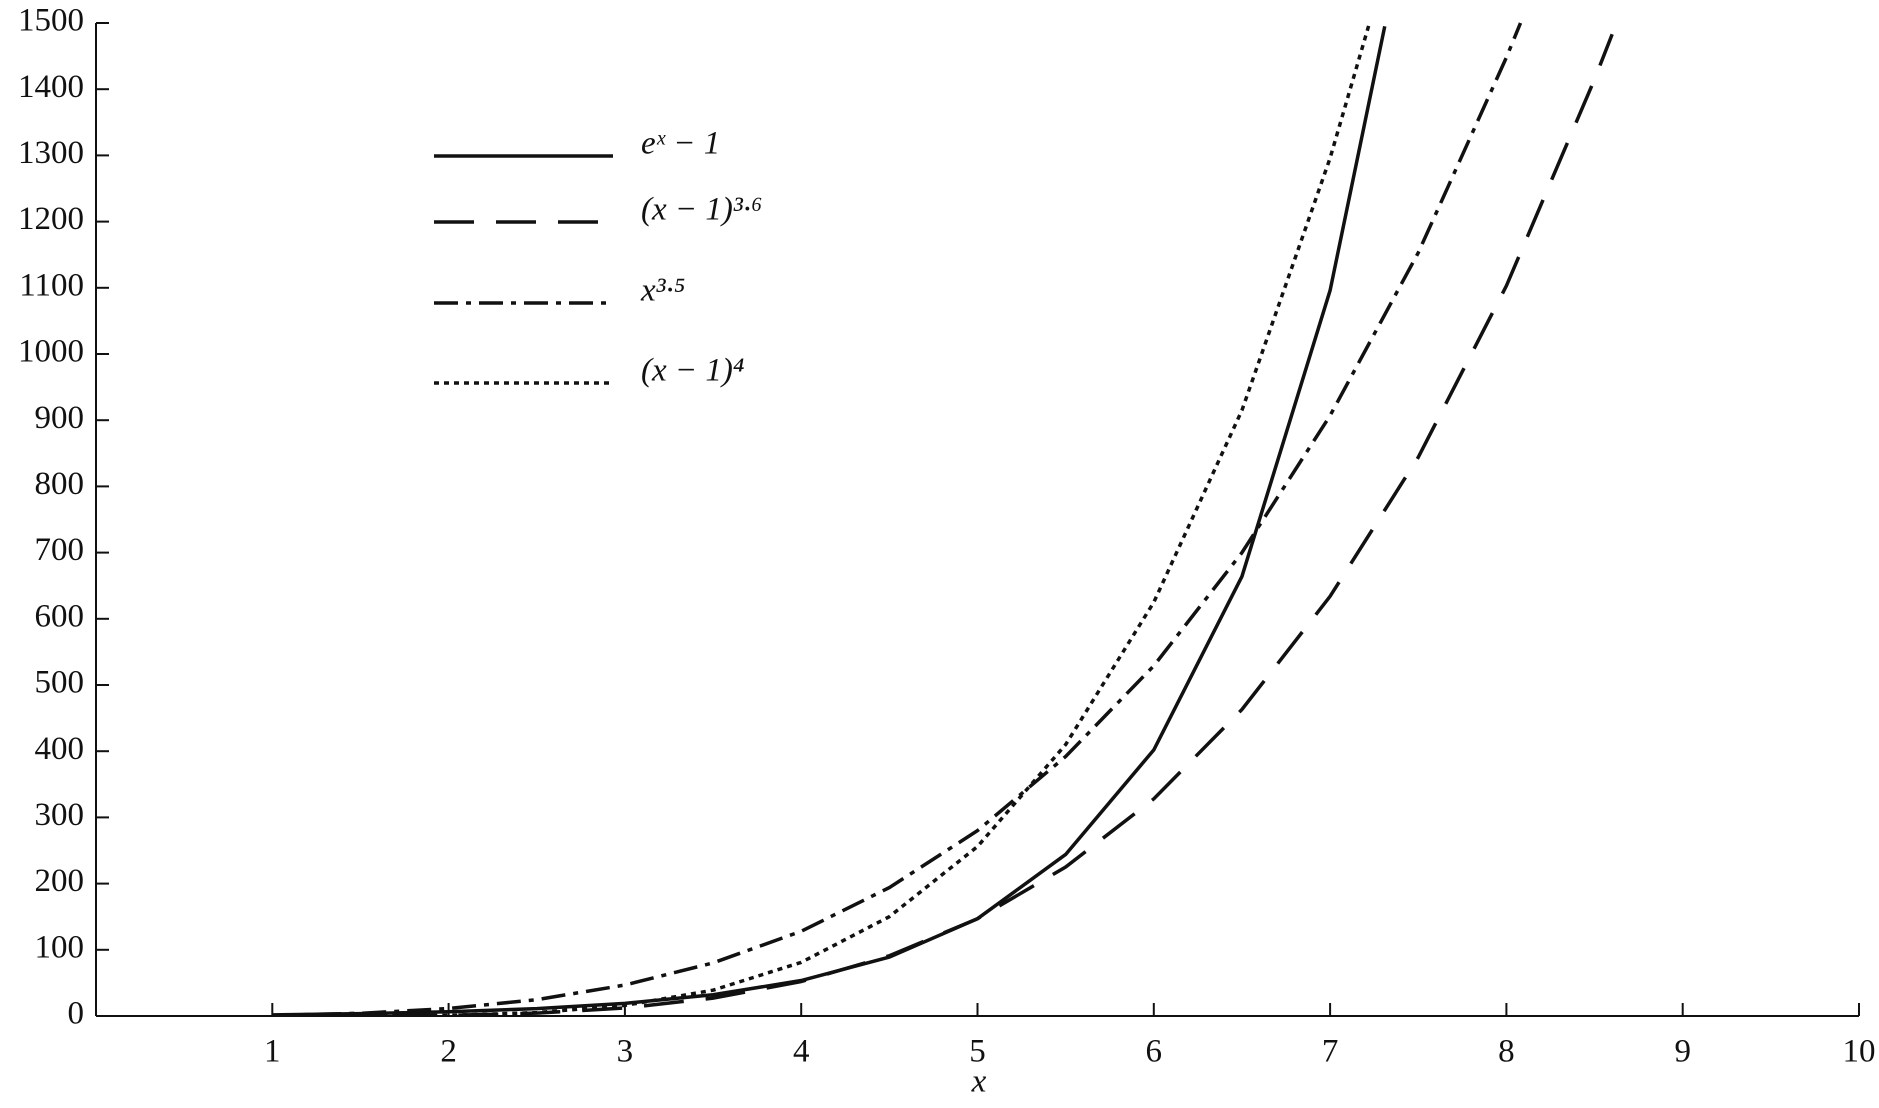 Image resolution: width=1879 pixels, height=1108 pixels. I want to click on x-tick-label: 5, so click(977, 1052).